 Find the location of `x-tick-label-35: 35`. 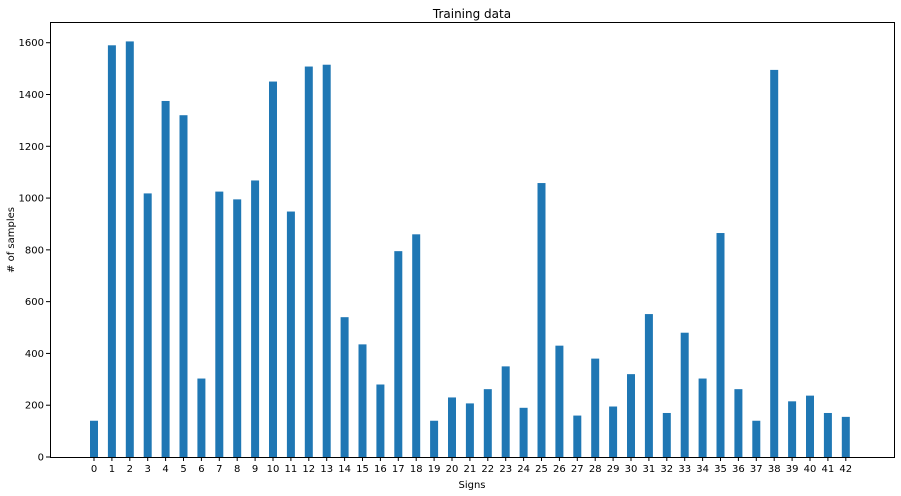

x-tick-label-35: 35 is located at coordinates (720, 469).